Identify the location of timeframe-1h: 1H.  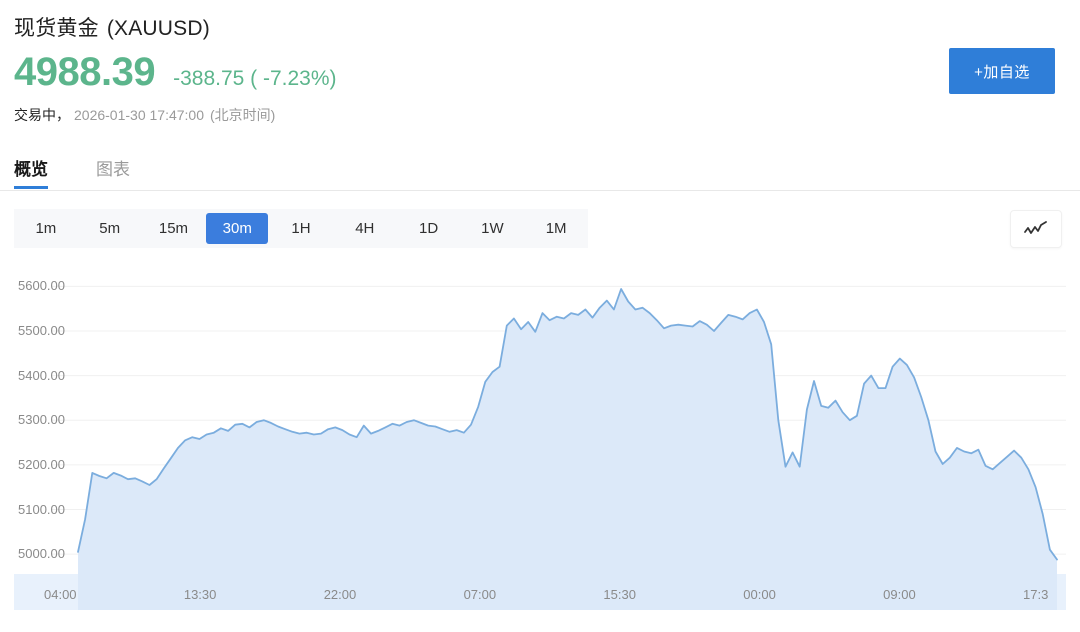
(301, 228).